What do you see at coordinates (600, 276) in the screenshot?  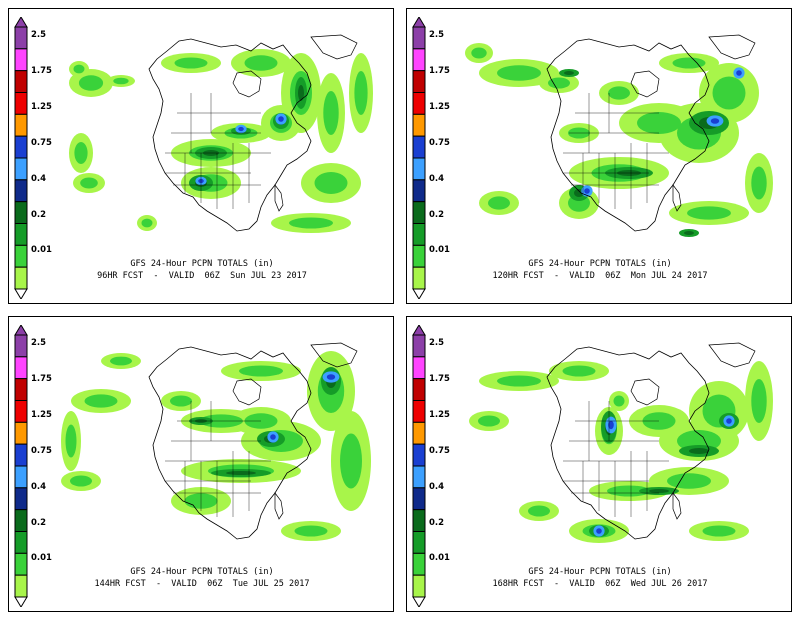 I see `panel-subtitle: 120HR FCST - VALID 06Z Mon JUL 24 2017` at bounding box center [600, 276].